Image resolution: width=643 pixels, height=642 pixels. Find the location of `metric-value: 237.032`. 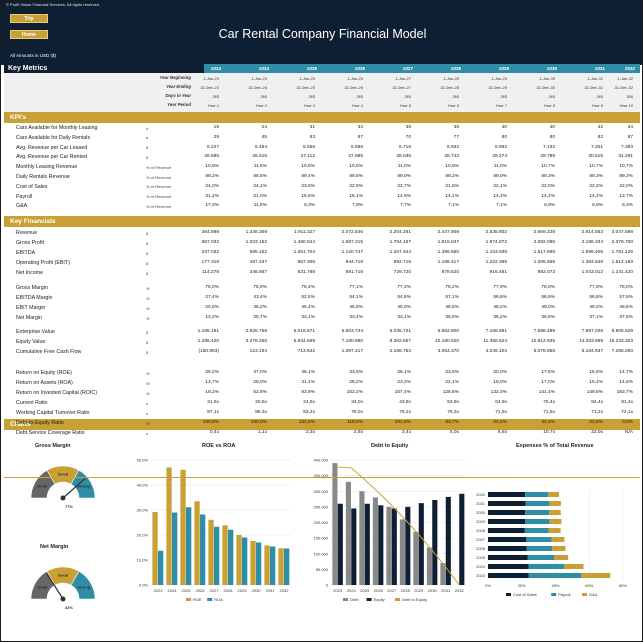

metric-value: 237.032 is located at coordinates (210, 252).